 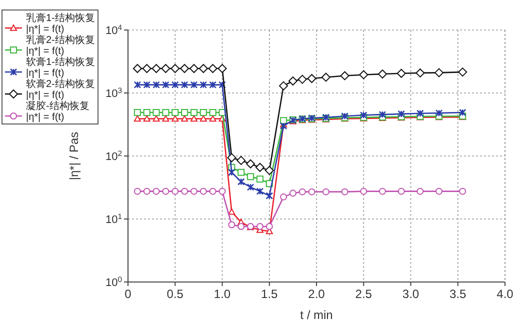 I want to click on legend-label: 凝胶-结构恢复 |η*| = f(t), so click(x=58, y=111).